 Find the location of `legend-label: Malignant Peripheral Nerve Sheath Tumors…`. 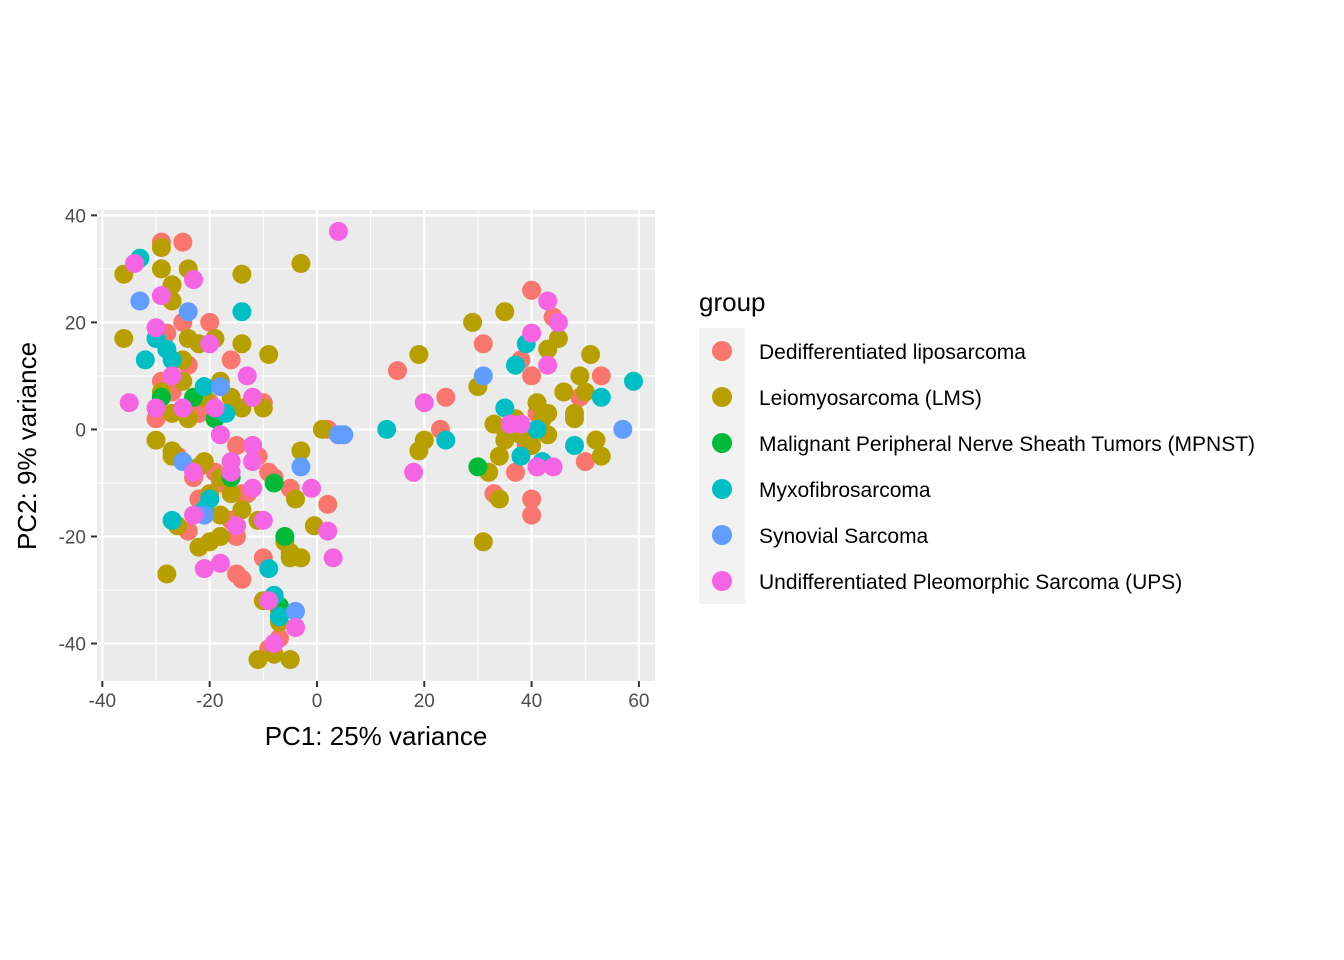

legend-label: Malignant Peripheral Nerve Sheath Tumors… is located at coordinates (1007, 444).